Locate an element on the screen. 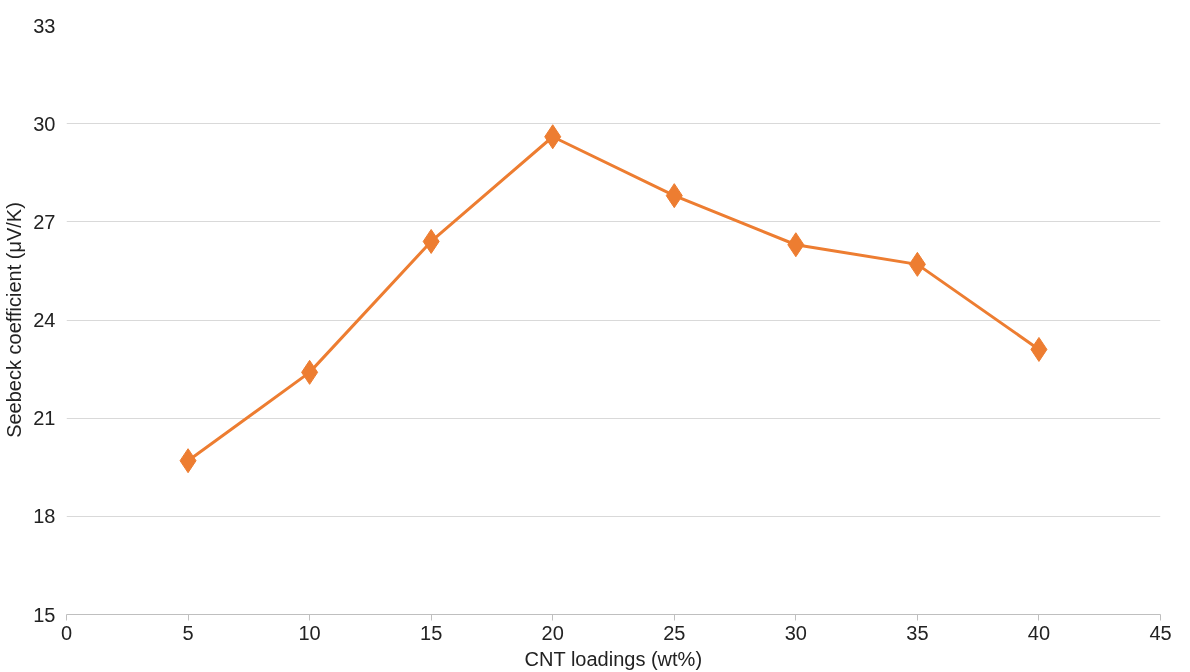 The height and width of the screenshot is (672, 1190). x-tick-label: 25 is located at coordinates (674, 632).